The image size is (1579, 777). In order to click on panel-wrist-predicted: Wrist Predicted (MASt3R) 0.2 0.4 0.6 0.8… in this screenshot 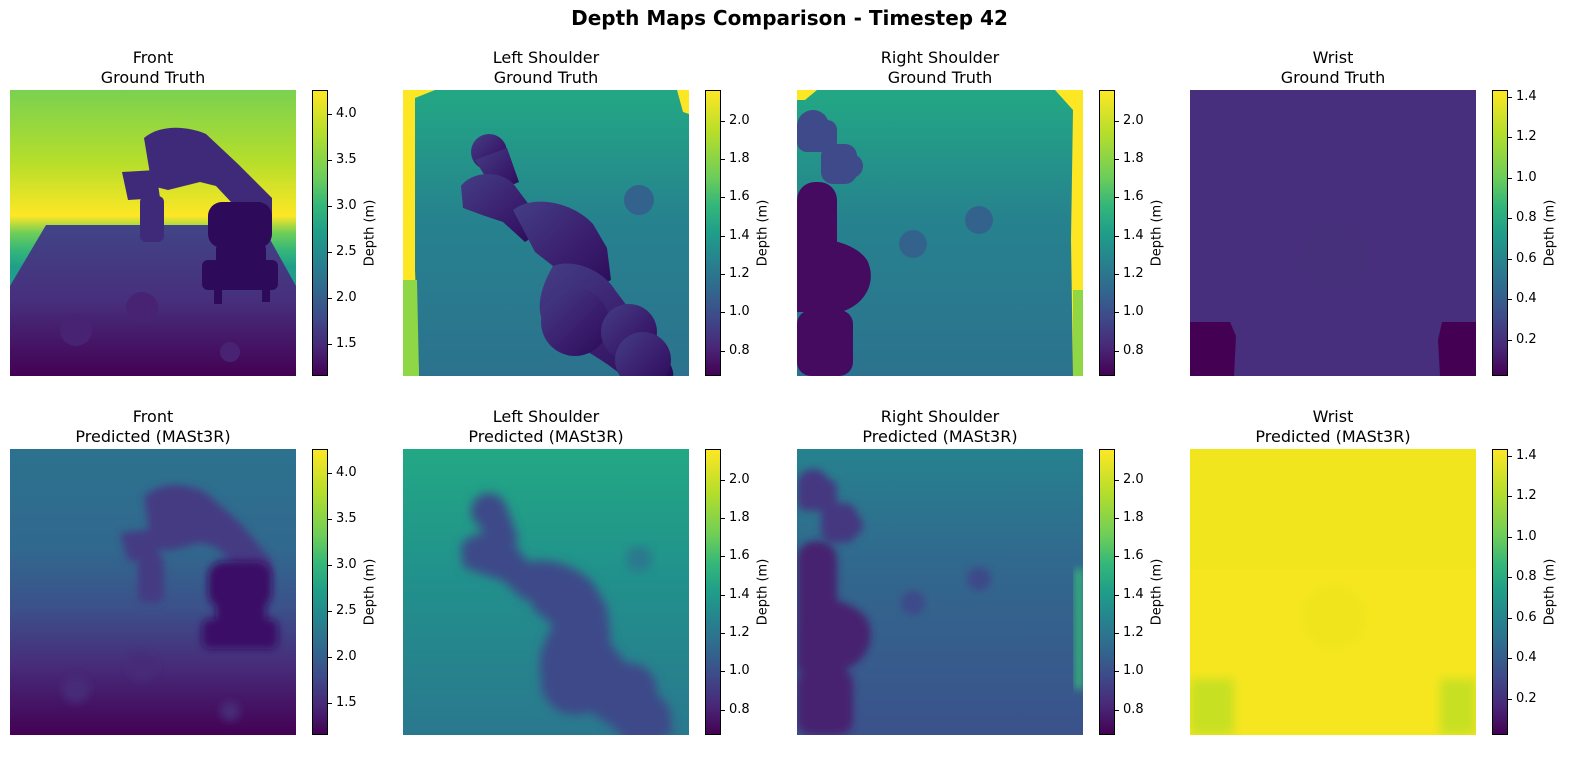, I will do `click(1384, 592)`.